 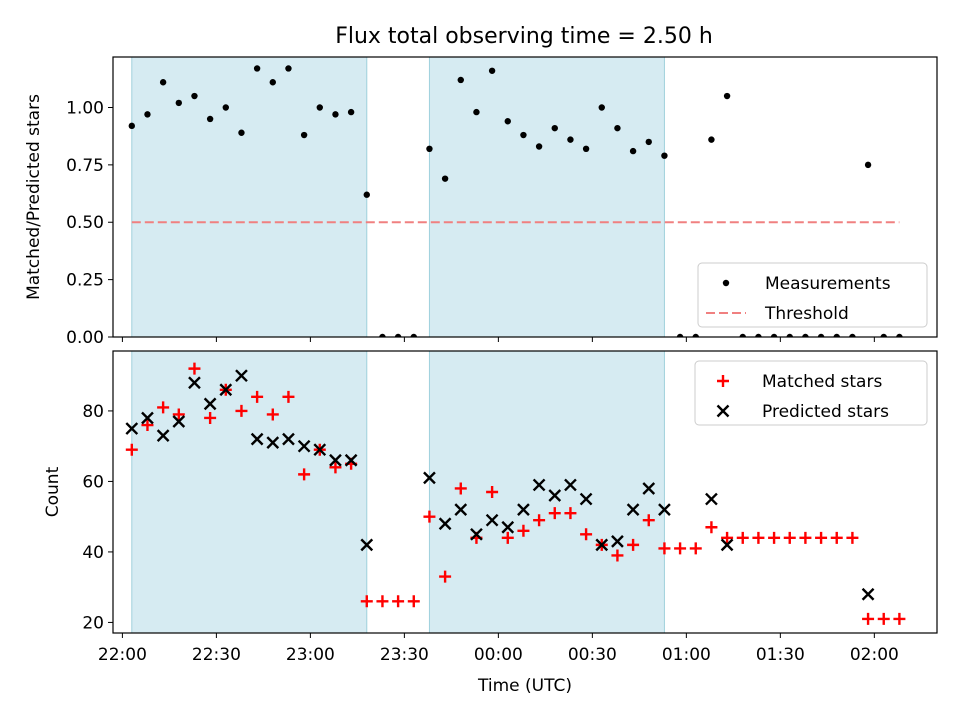 I want to click on xtick-label-0: 22:00, so click(x=122, y=655).